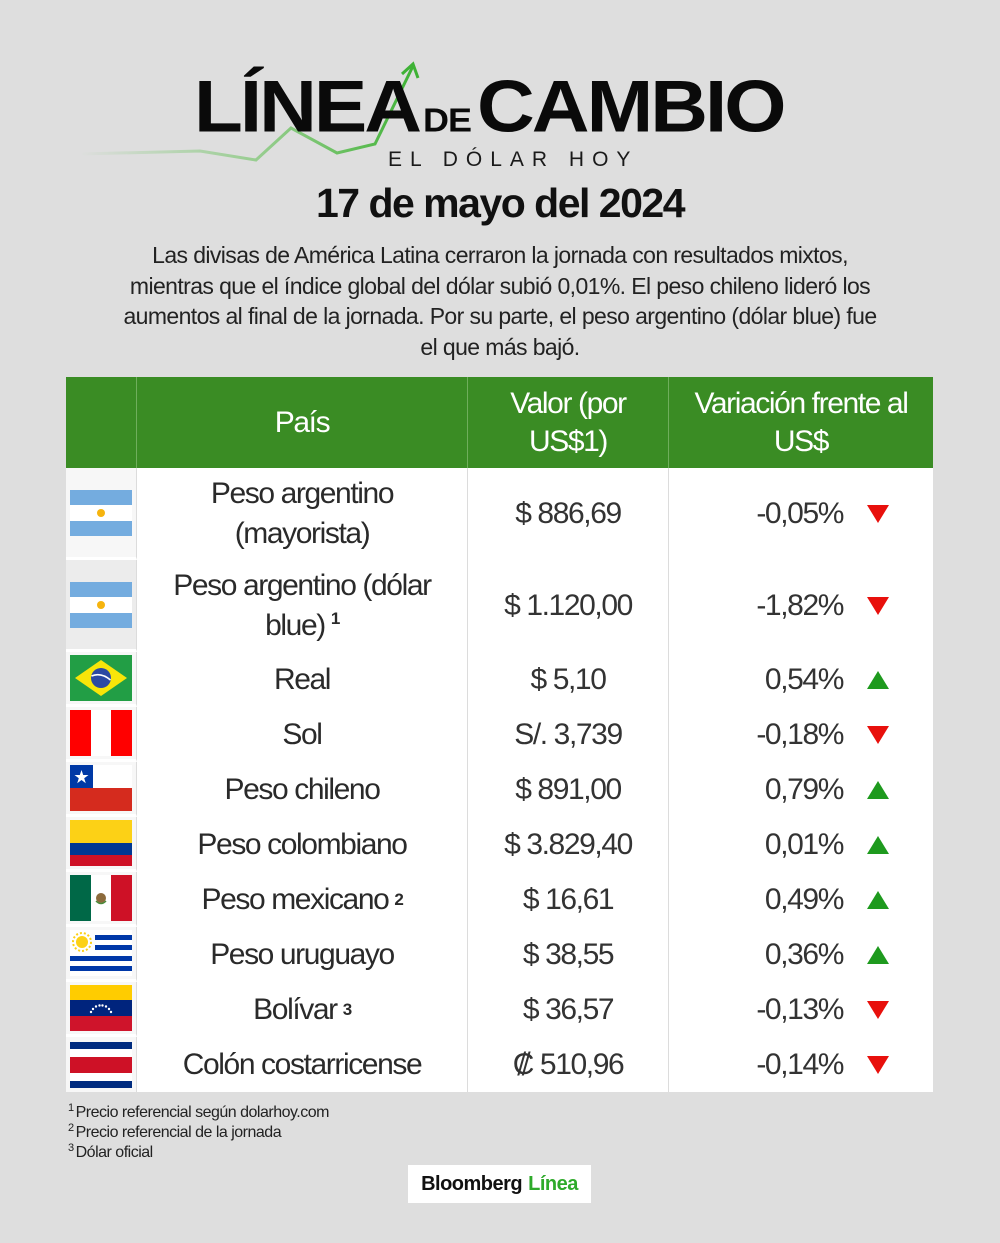 This screenshot has height=1243, width=1000. I want to click on variation-cell: 0,01%, so click(801, 844).